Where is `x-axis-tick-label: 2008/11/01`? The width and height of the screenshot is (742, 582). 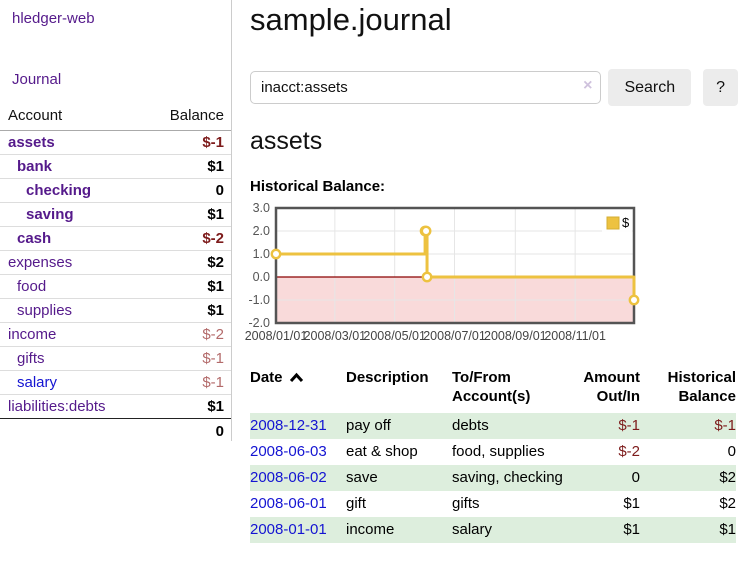 x-axis-tick-label: 2008/11/01 is located at coordinates (575, 336).